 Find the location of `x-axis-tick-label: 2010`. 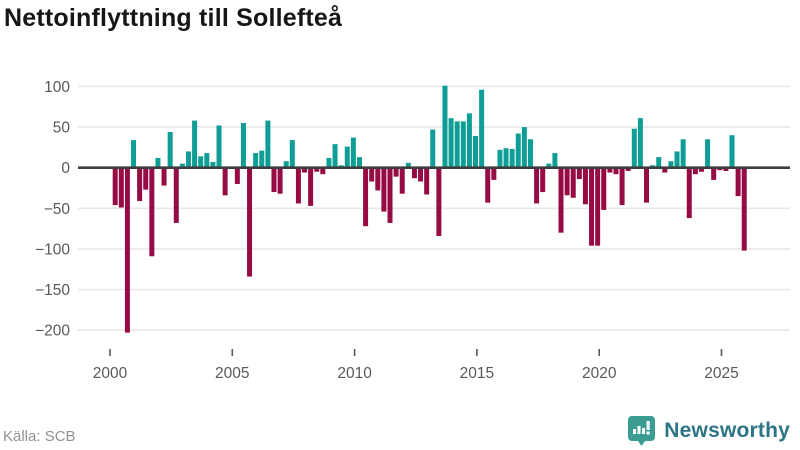

x-axis-tick-label: 2010 is located at coordinates (354, 373).